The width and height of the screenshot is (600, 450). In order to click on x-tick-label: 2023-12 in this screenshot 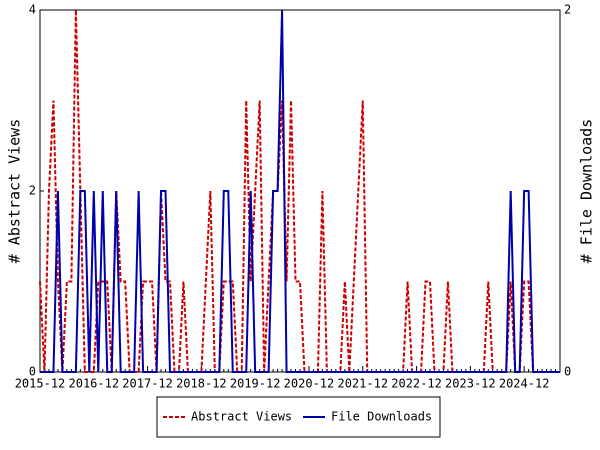, I will do `click(470, 384)`.